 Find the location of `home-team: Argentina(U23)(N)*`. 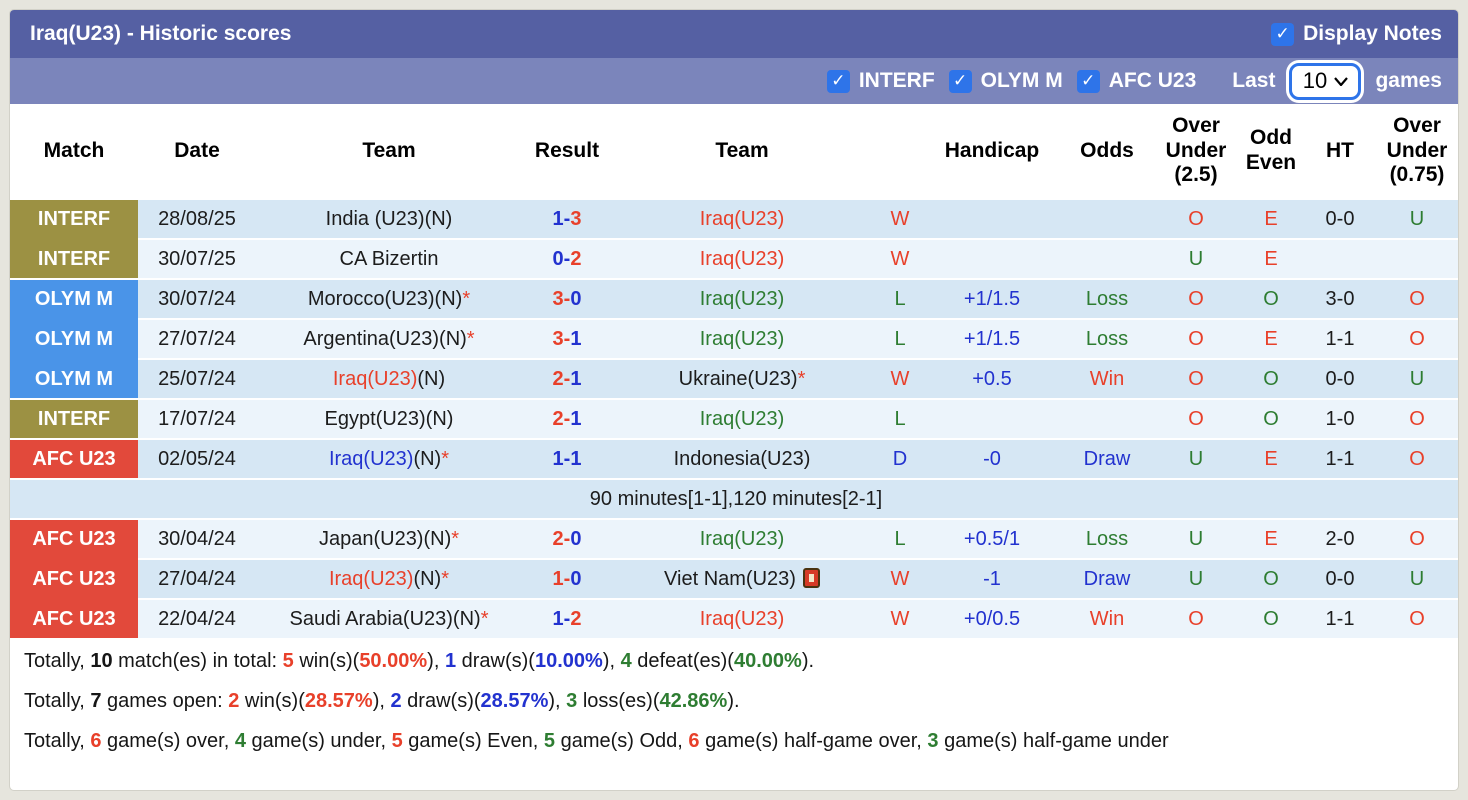

home-team: Argentina(U23)(N)* is located at coordinates (389, 338).